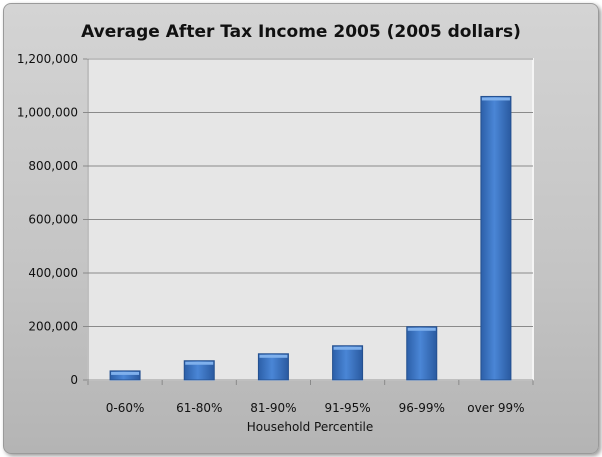 The width and height of the screenshot is (602, 457). Describe the element at coordinates (495, 408) in the screenshot. I see `x-tick-label: over 99%` at that location.